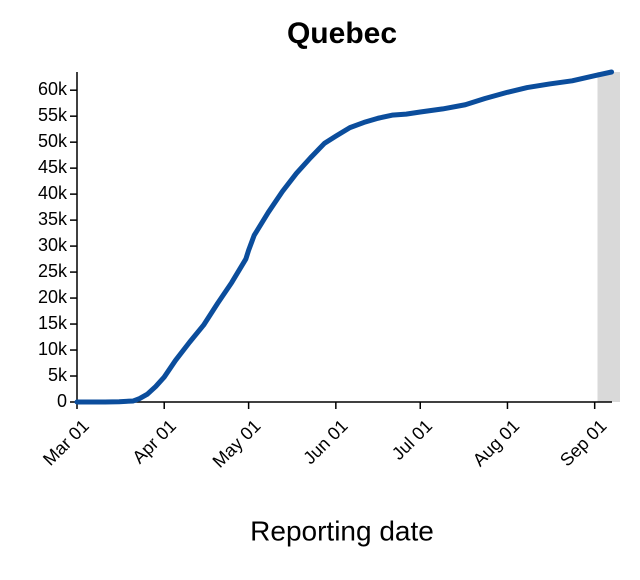 The height and width of the screenshot is (580, 640). What do you see at coordinates (53, 297) in the screenshot?
I see `y-tick-label: 20k` at bounding box center [53, 297].